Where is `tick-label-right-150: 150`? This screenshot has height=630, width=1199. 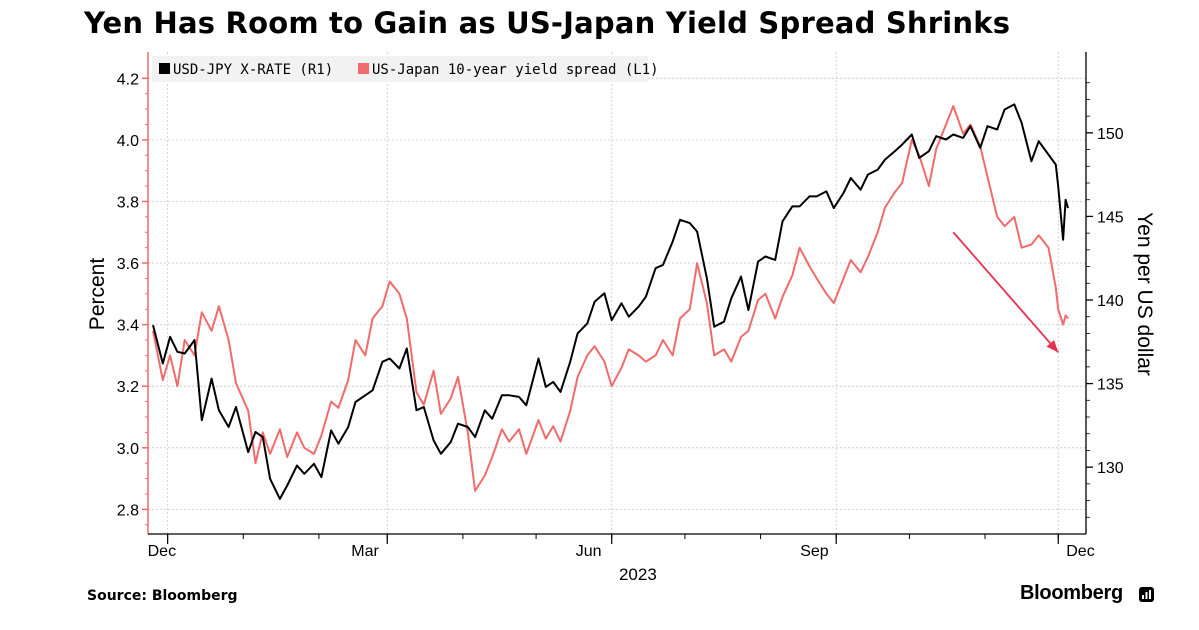
tick-label-right-150: 150 is located at coordinates (1110, 134).